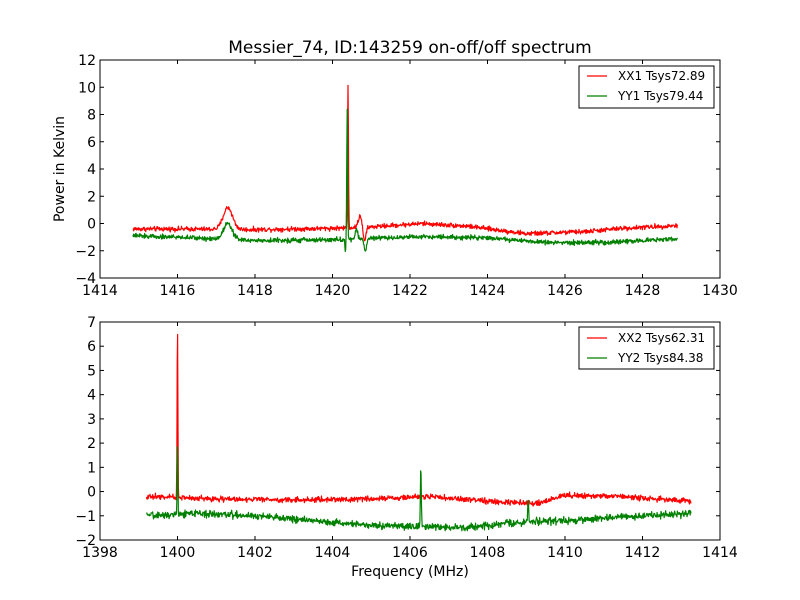 This screenshot has height=600, width=800. Describe the element at coordinates (333, 553) in the screenshot. I see `x-tick-label: 1404` at that location.